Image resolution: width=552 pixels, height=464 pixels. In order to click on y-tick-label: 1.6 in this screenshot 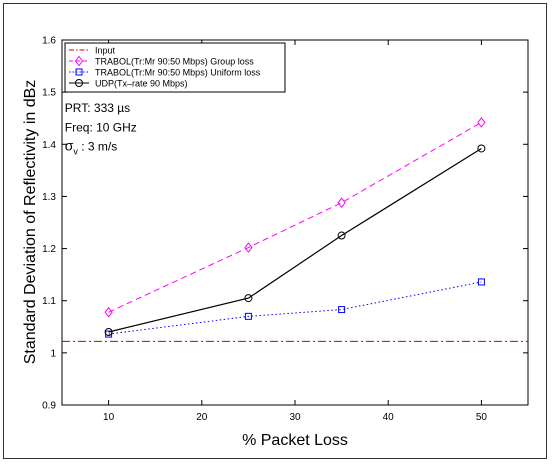, I will do `click(49, 41)`.